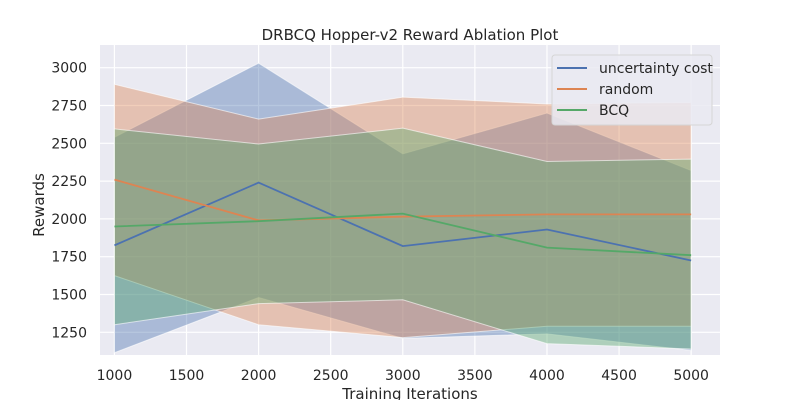 The width and height of the screenshot is (800, 400). Describe the element at coordinates (187, 376) in the screenshot. I see `x-tick-label: 1500` at that location.